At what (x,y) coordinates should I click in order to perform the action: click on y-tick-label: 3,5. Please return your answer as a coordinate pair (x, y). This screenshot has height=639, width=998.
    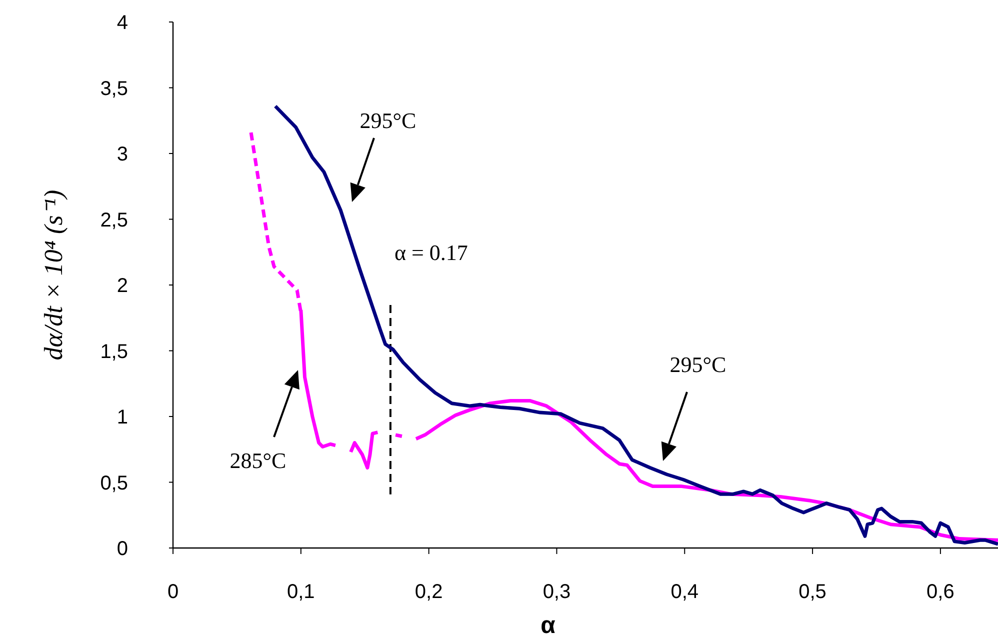
    Looking at the image, I should click on (114, 89).